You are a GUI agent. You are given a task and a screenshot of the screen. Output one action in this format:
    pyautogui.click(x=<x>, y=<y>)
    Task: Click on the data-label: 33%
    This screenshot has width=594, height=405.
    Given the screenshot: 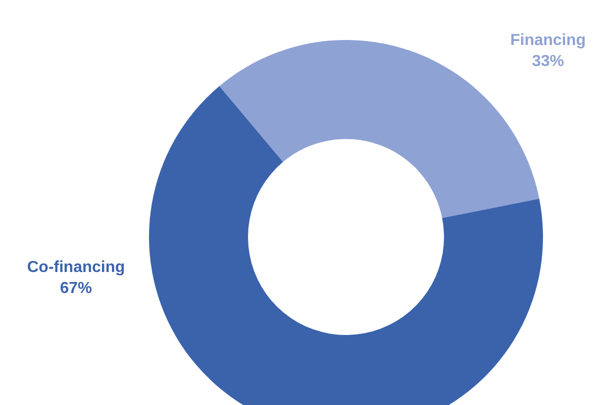 What is the action you would take?
    pyautogui.click(x=548, y=61)
    